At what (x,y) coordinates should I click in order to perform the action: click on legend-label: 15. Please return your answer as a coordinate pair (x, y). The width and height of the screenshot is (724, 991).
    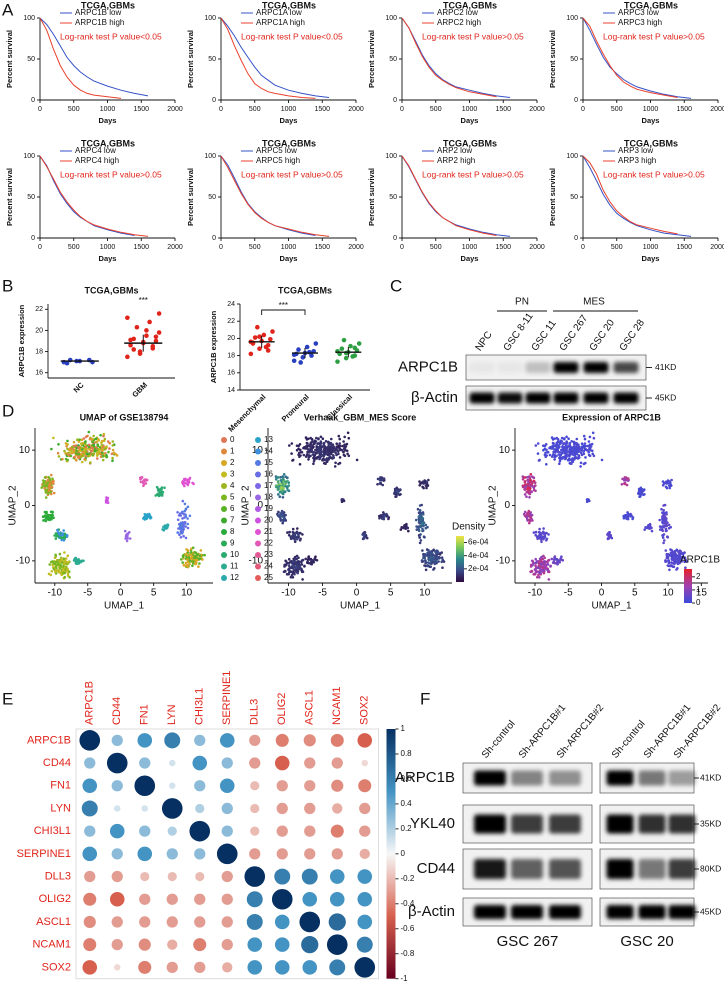
    Looking at the image, I should click on (268, 462).